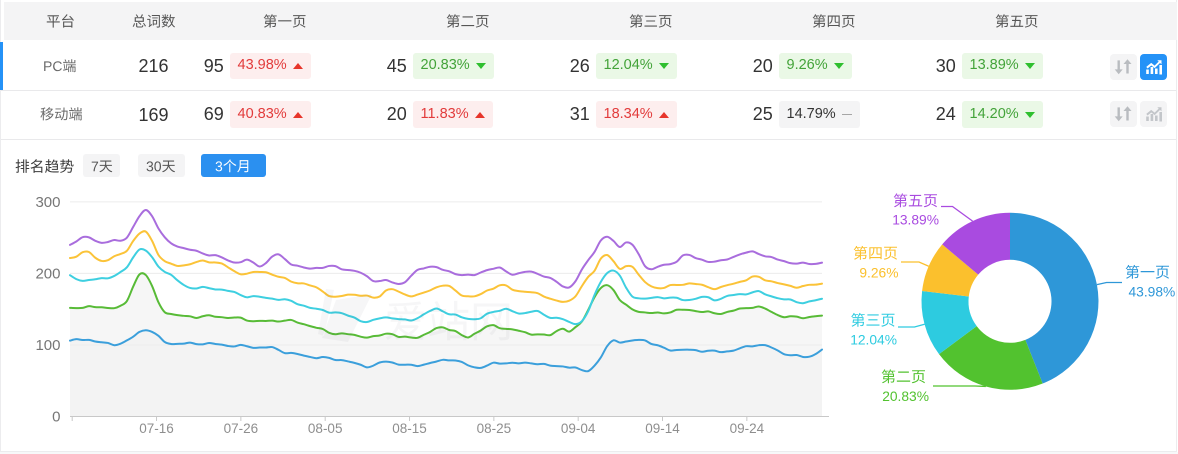 The height and width of the screenshot is (454, 1178). I want to click on svg-text: 07-16, so click(156, 428).